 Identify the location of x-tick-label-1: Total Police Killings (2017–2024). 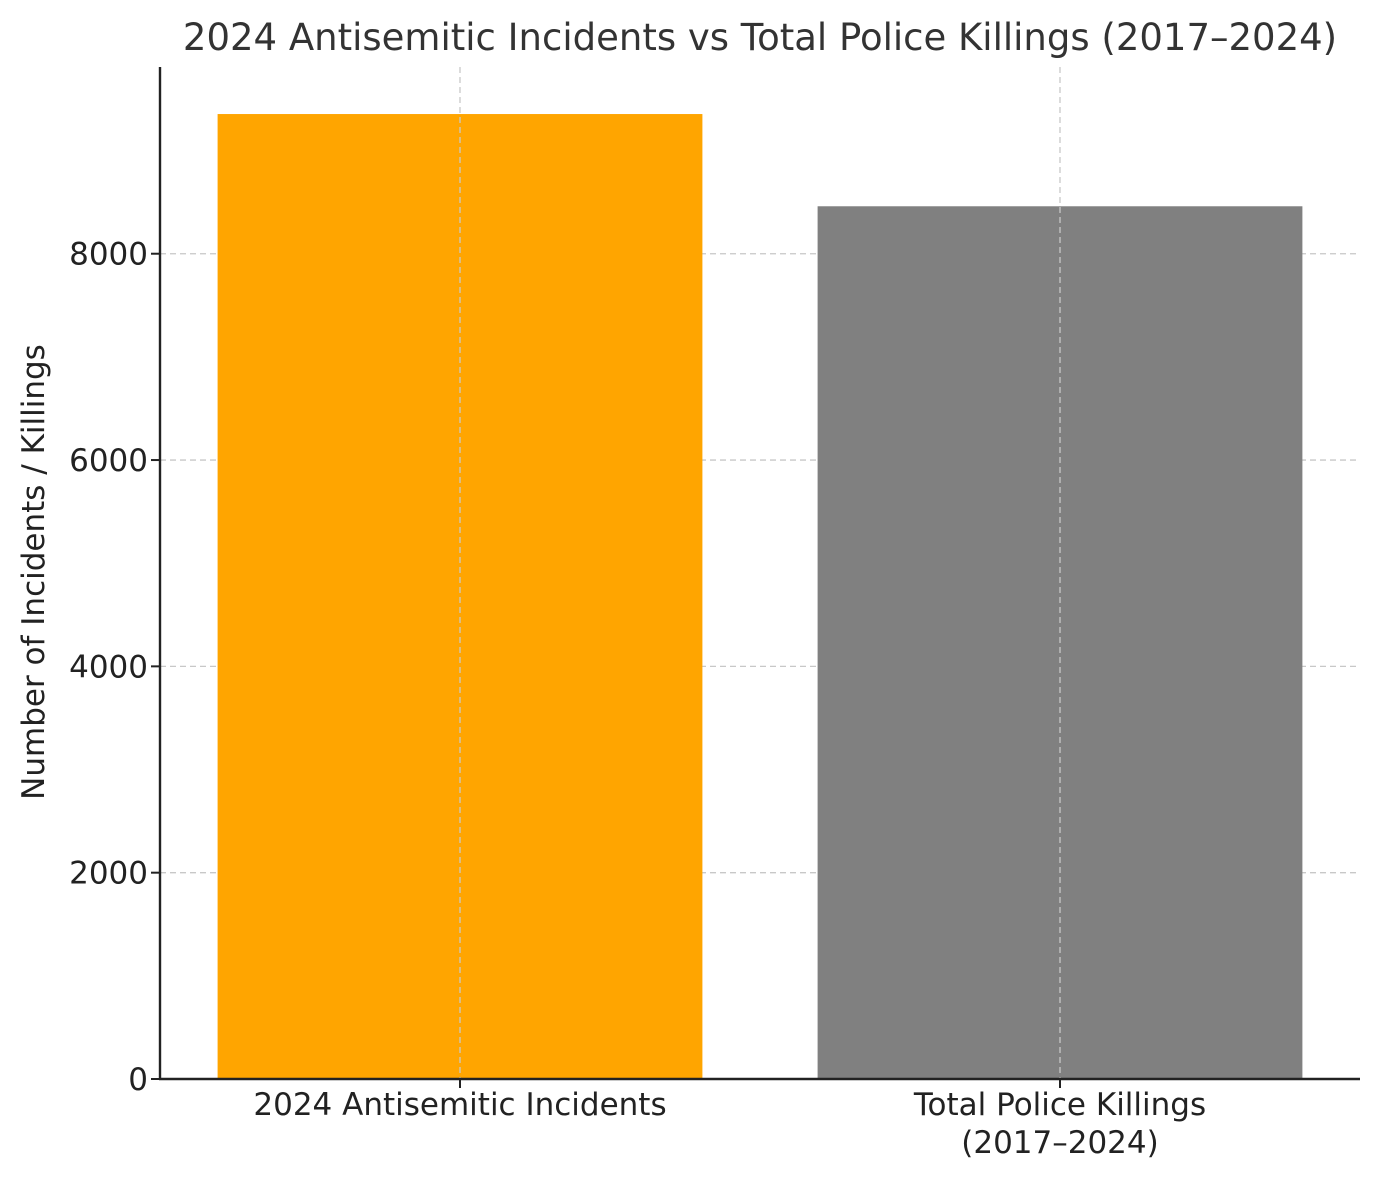
(1059, 1124).